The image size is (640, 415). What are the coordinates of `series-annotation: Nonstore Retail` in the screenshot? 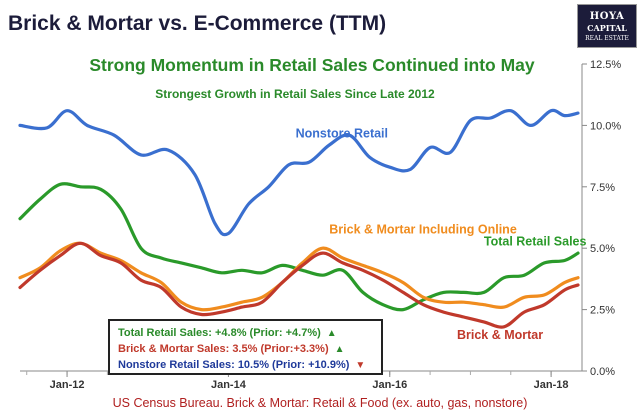 It's located at (342, 134).